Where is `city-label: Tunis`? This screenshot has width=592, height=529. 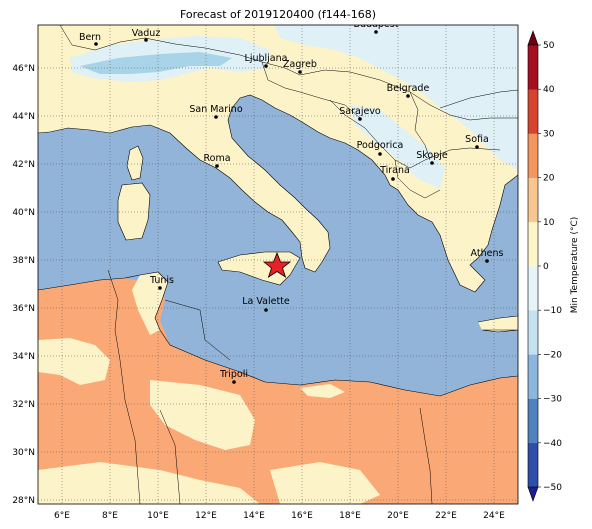
city-label: Tunis is located at coordinates (161, 280).